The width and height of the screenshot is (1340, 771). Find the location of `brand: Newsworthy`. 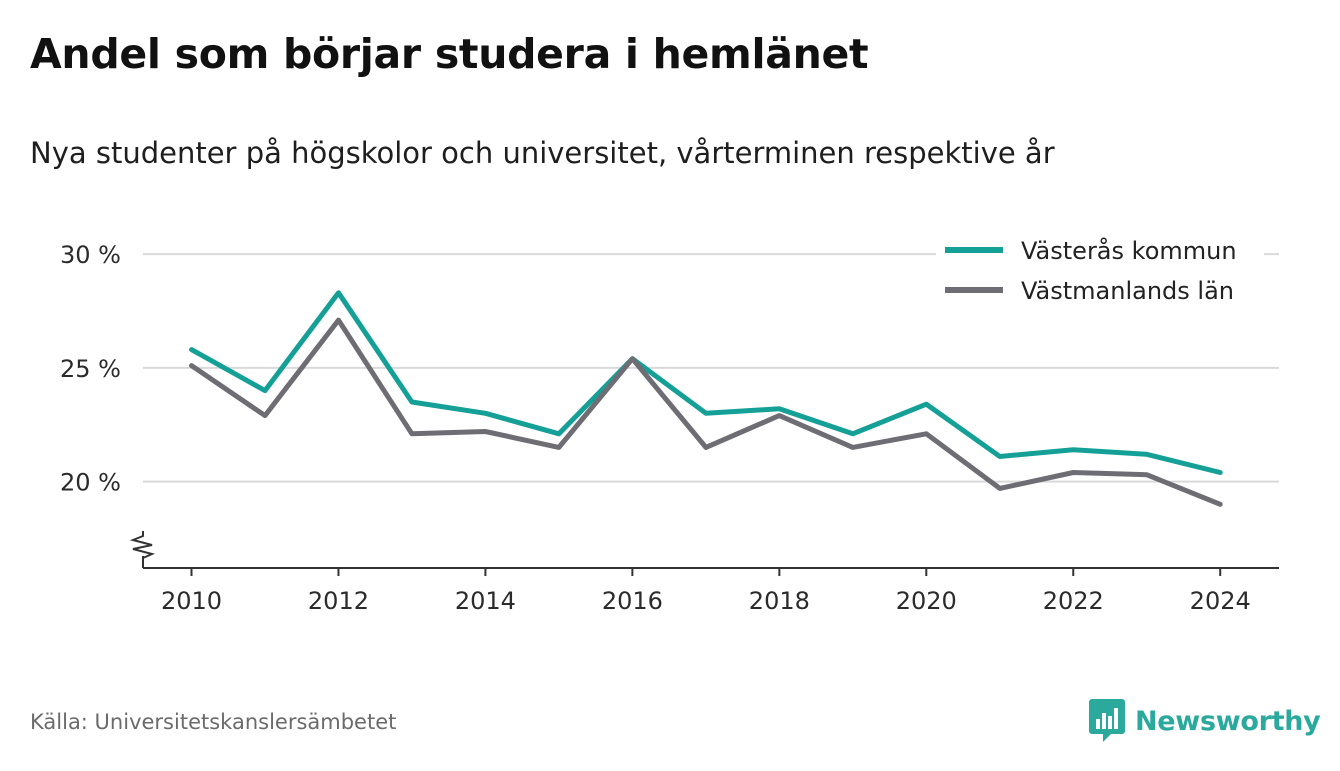

brand: Newsworthy is located at coordinates (1205, 721).